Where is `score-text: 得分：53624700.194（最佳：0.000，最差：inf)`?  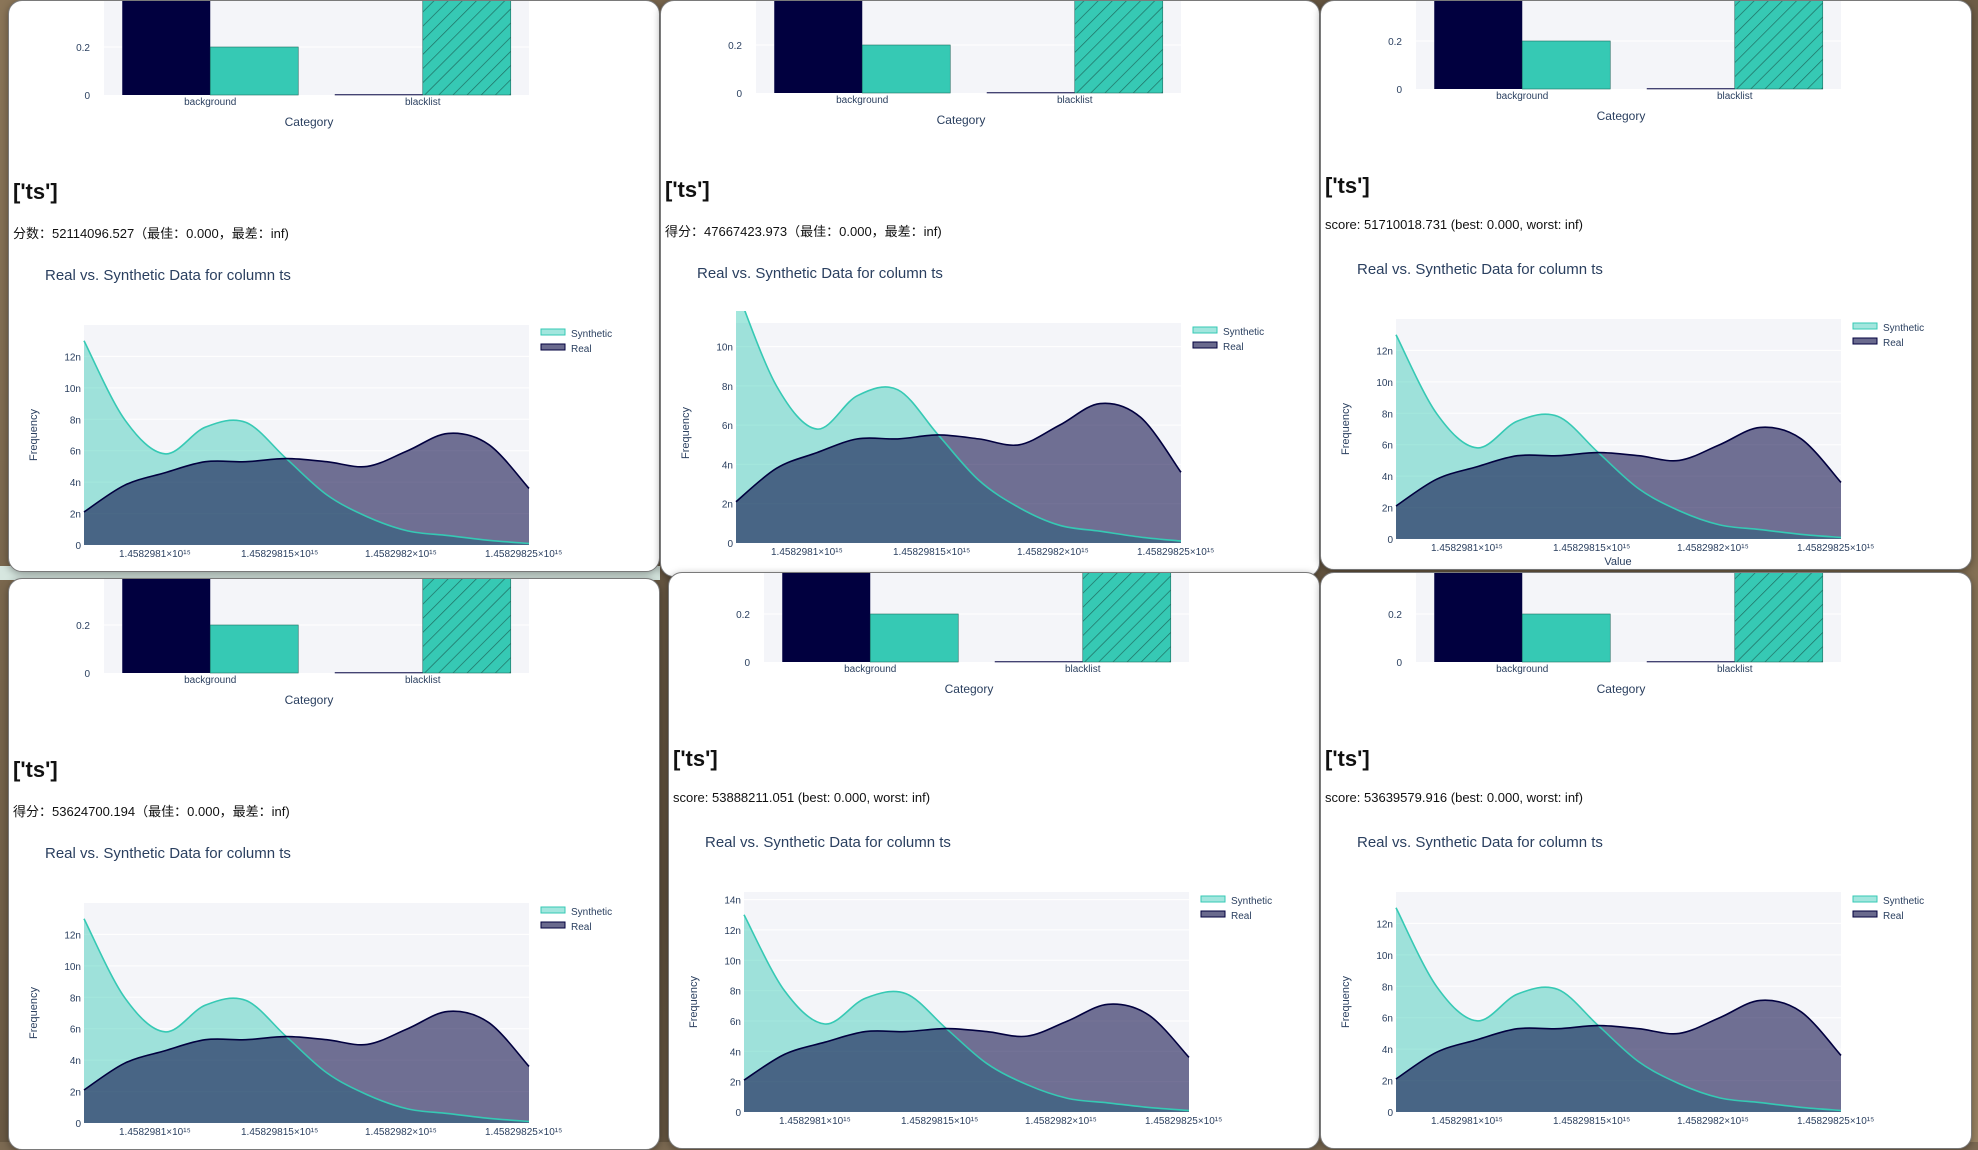
score-text: 得分：53624700.194（最佳：0.000，最差：inf) is located at coordinates (151, 811).